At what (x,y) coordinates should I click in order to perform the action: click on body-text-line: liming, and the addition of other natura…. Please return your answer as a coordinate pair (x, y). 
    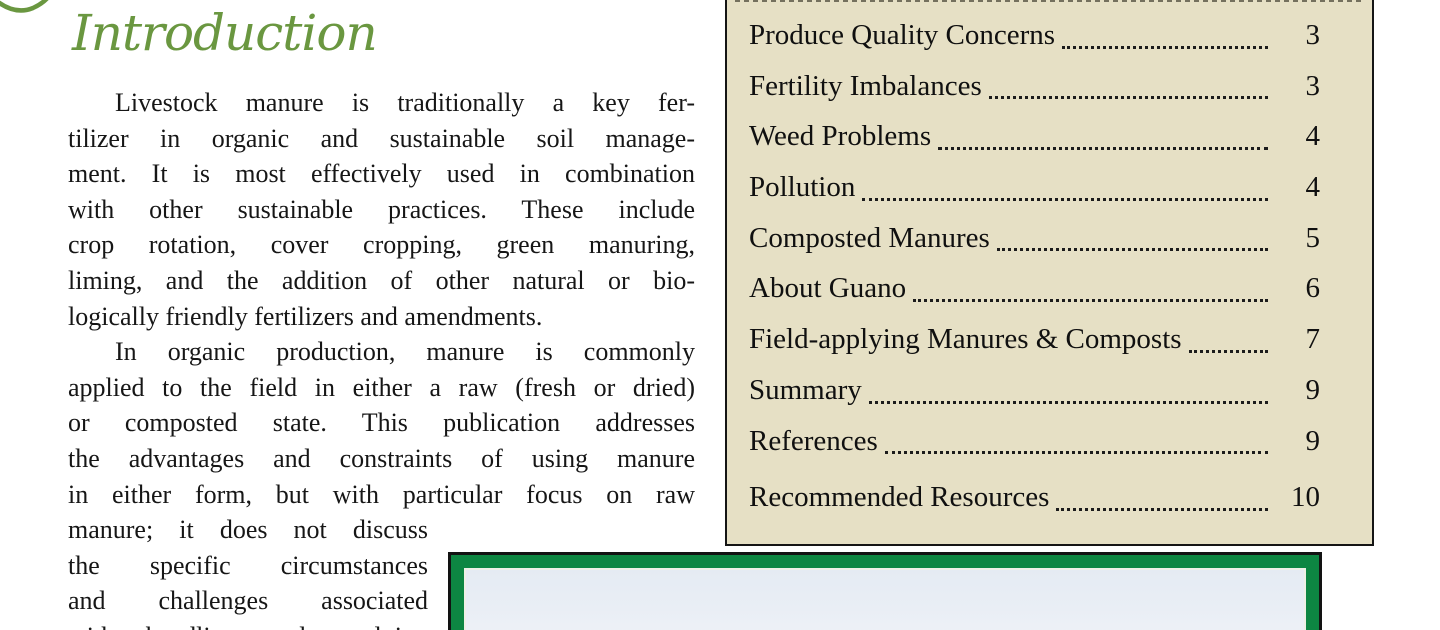
    Looking at the image, I should click on (381, 280).